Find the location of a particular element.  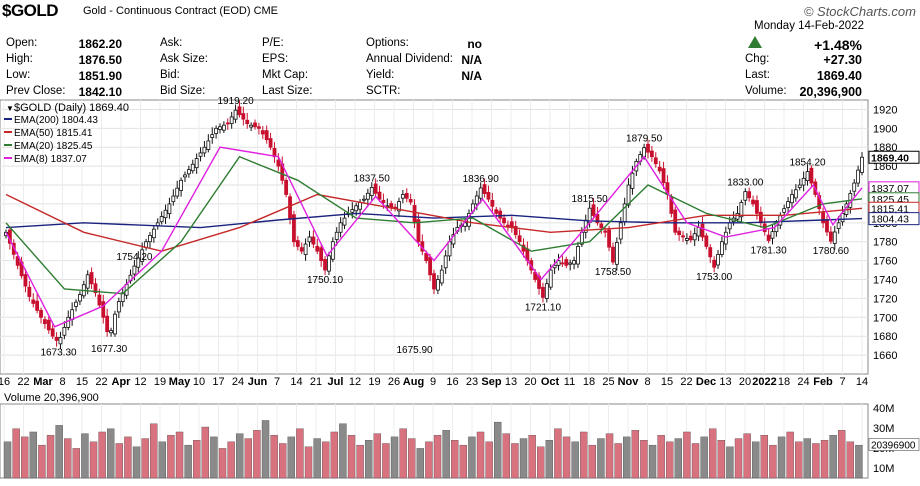

quote-value: 1851.90 is located at coordinates (100, 76).